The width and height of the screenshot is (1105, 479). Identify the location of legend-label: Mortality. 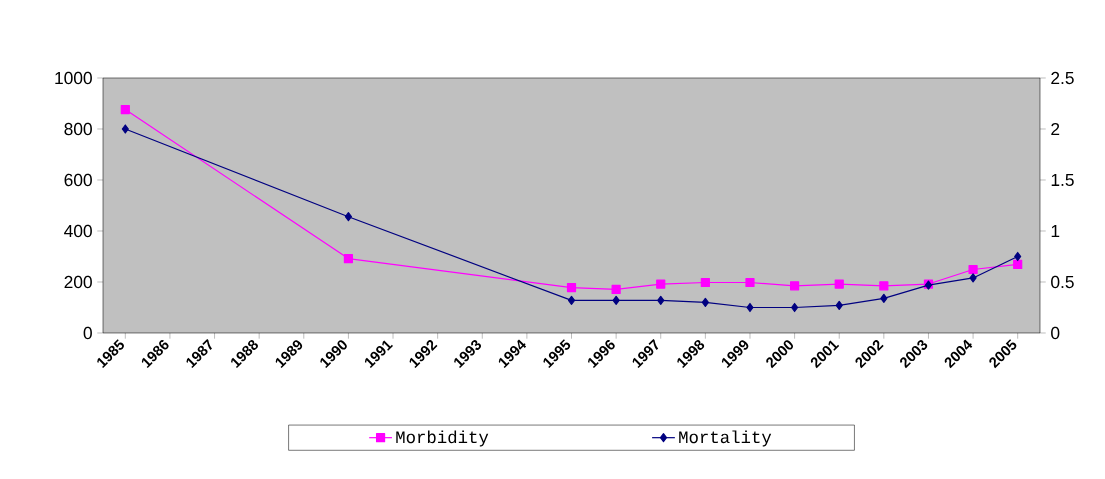
(725, 438).